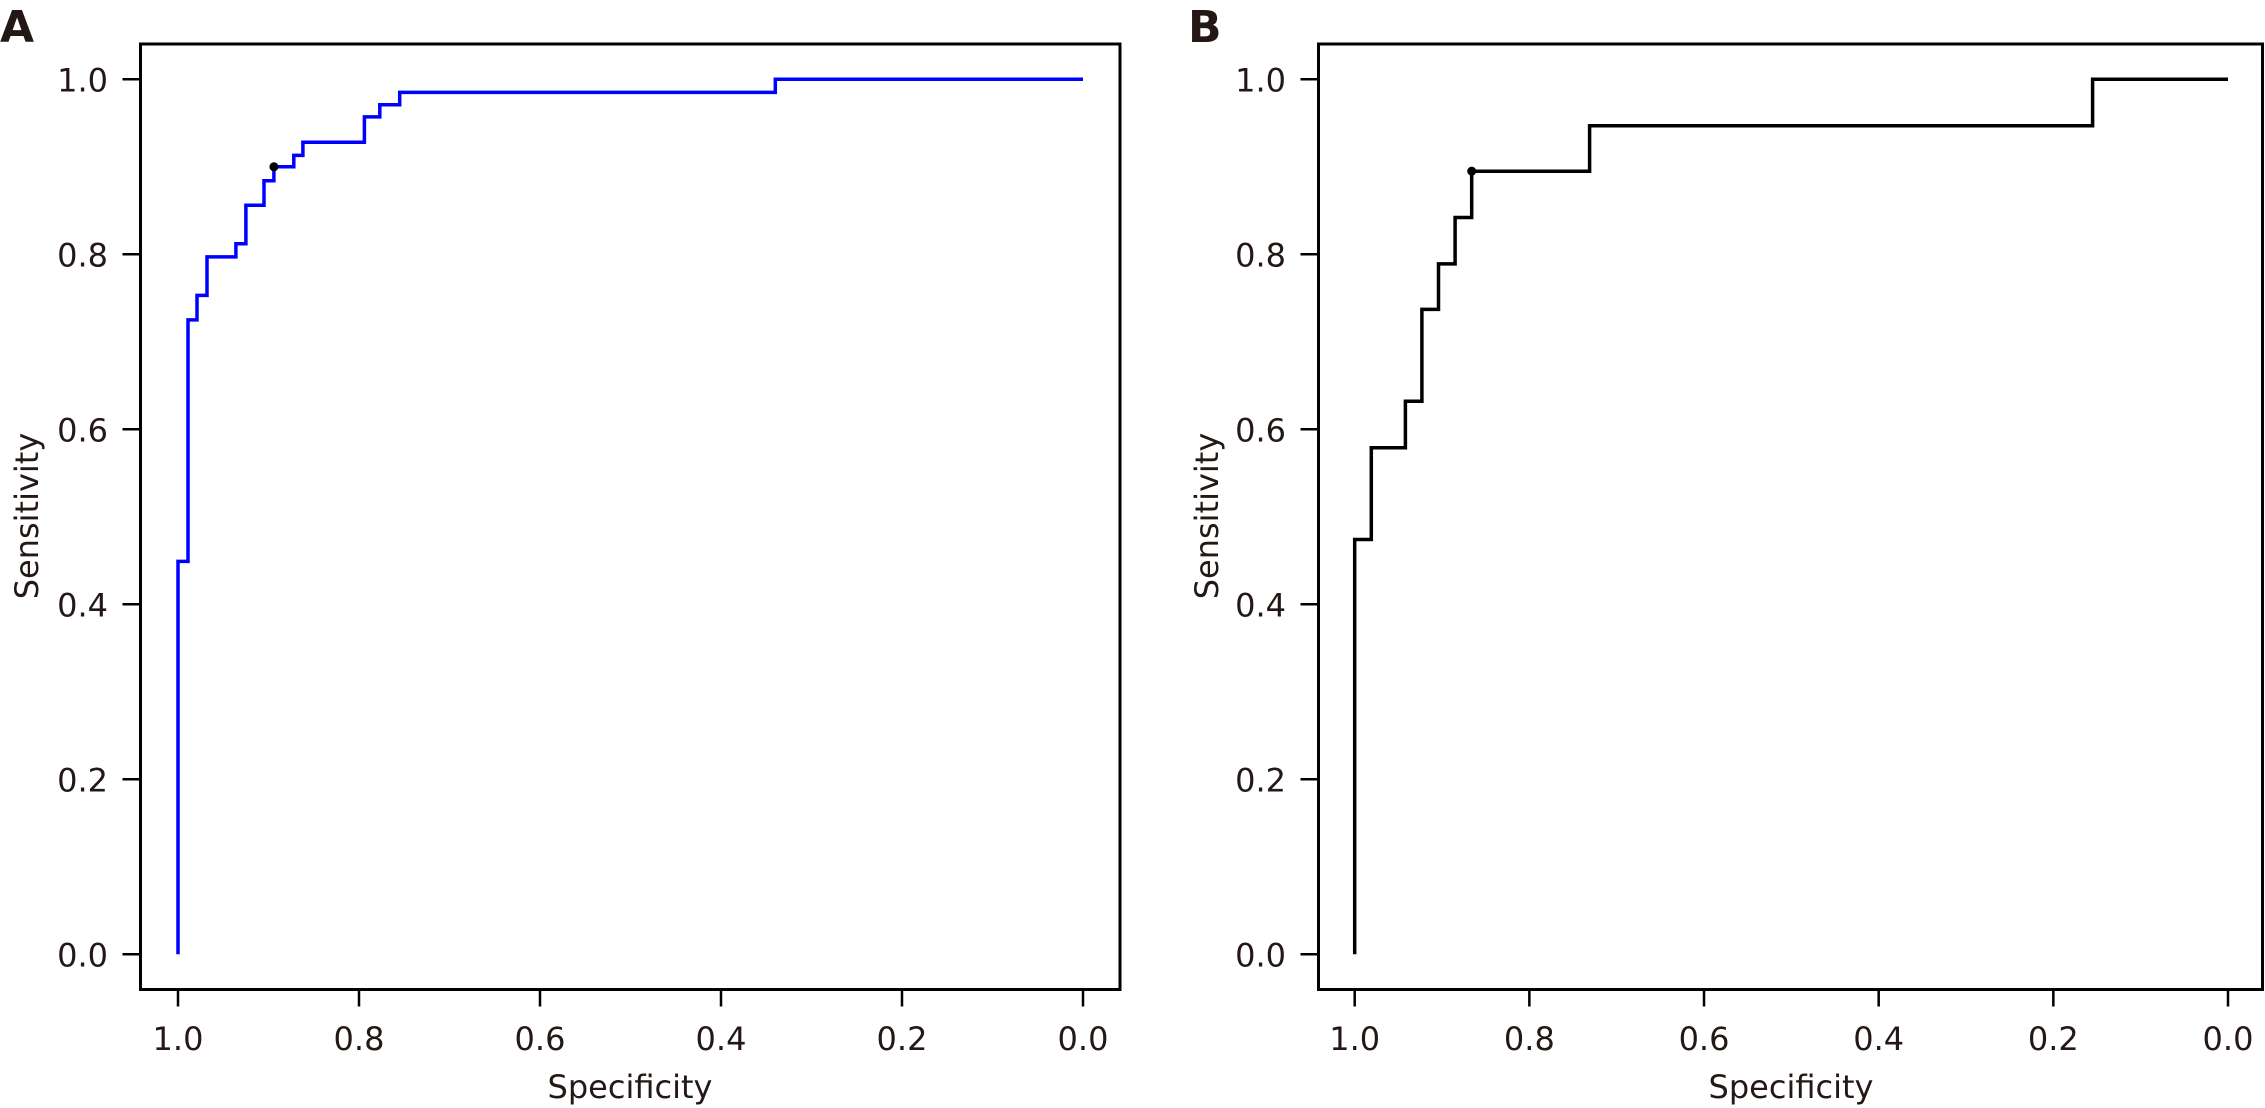 This screenshot has height=1108, width=2265. What do you see at coordinates (1277, 517) in the screenshot?
I see `y-axis-b: 0.0 0.2 0.4 0.6 0.8 1.0` at bounding box center [1277, 517].